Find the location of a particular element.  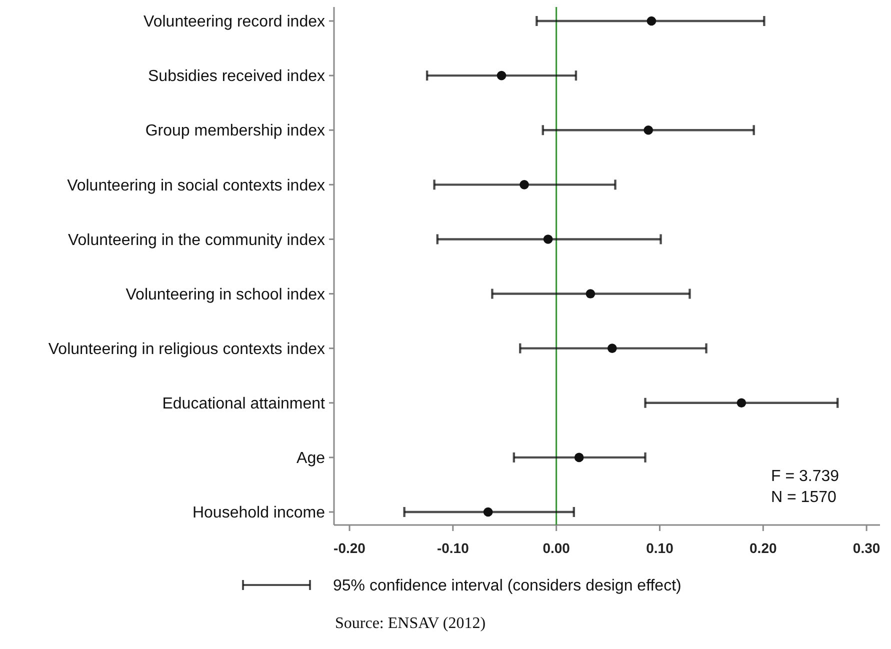

y-tick-label: Subsidies received index is located at coordinates (236, 77).